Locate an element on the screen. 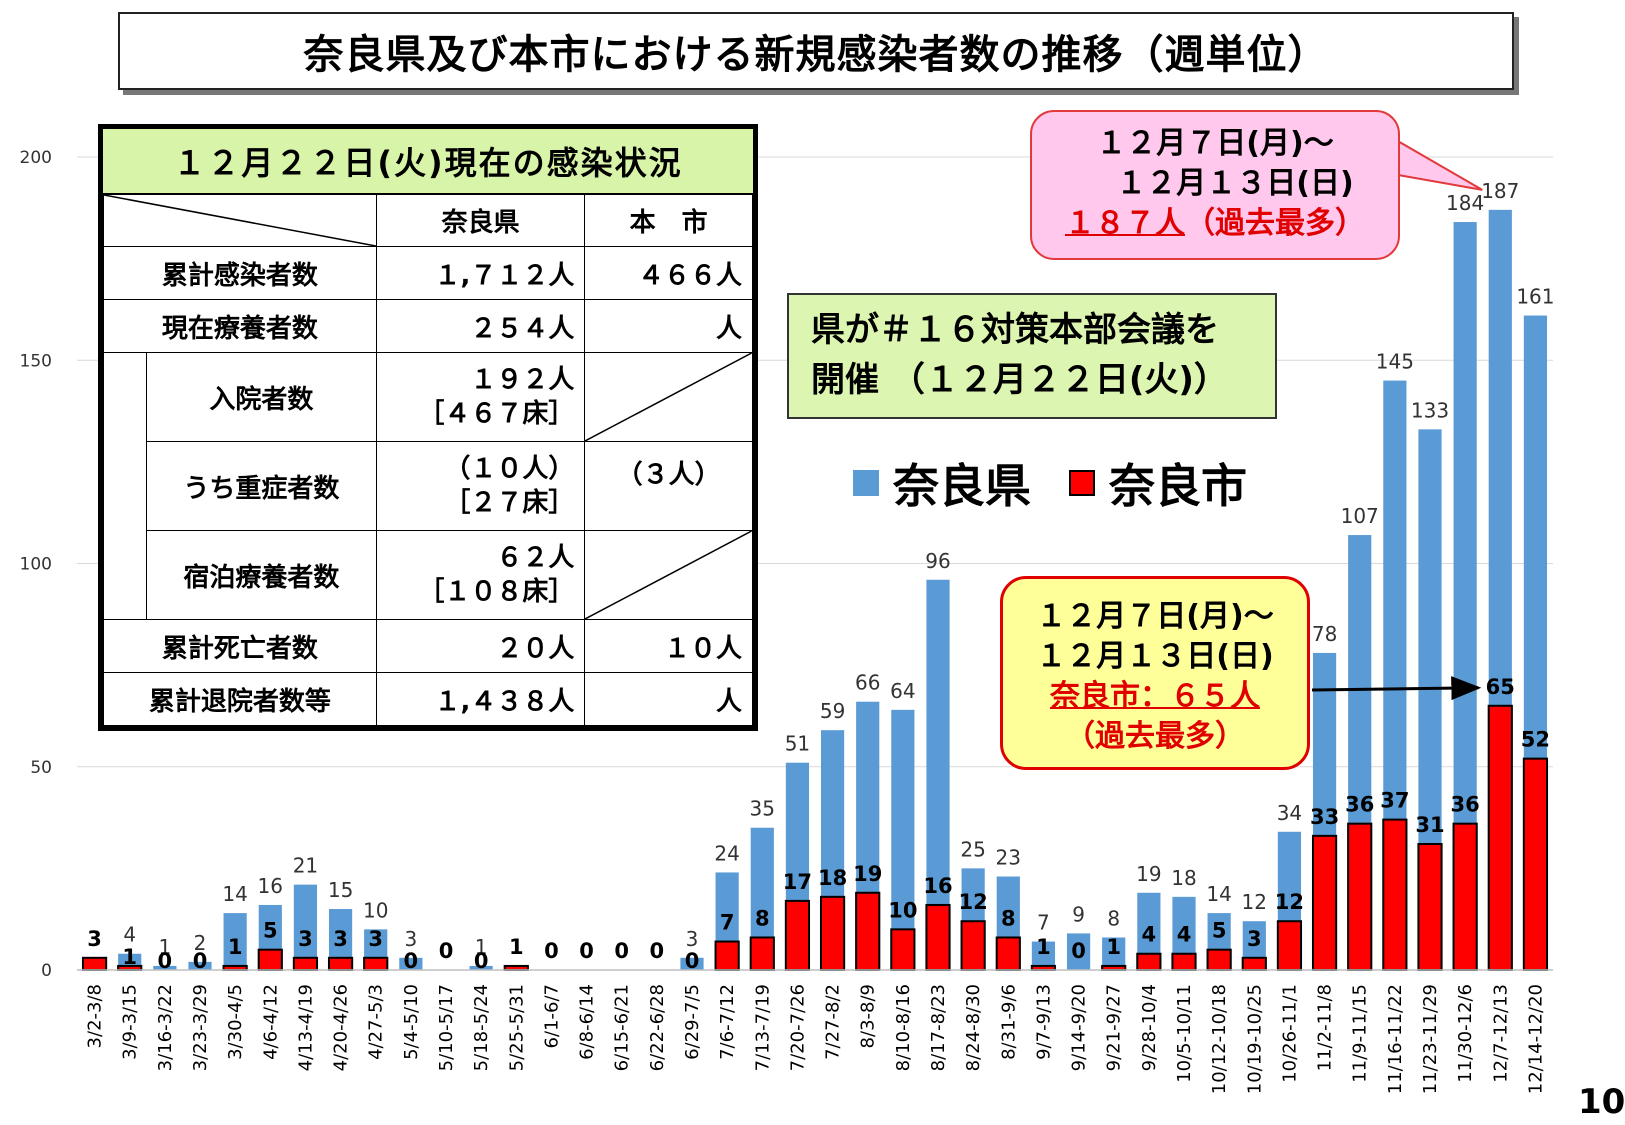 This screenshot has height=1125, width=1625. data-label-city: 8 is located at coordinates (1008, 918).